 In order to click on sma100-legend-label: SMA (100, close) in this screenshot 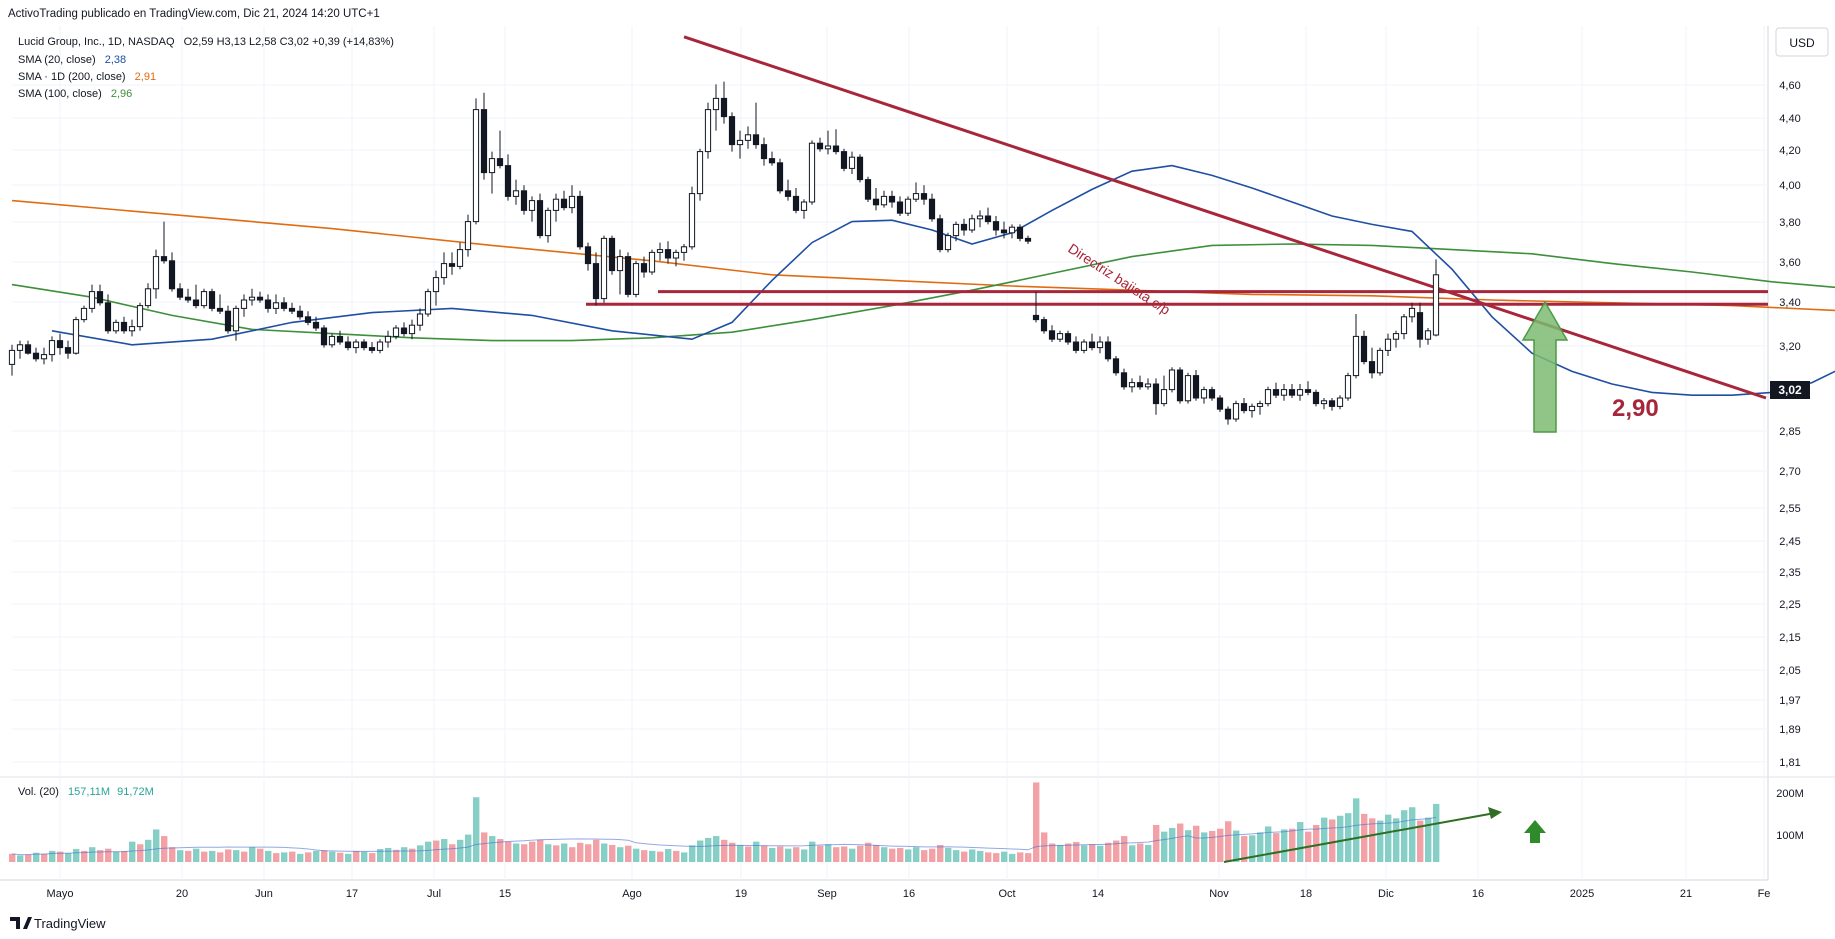, I will do `click(60, 94)`.